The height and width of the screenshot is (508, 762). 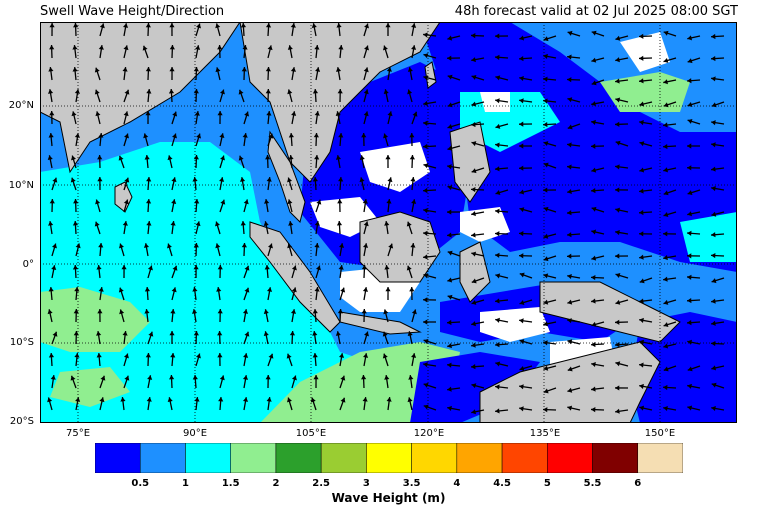 I want to click on colorbar-tick-label: 5.5, so click(x=592, y=483).